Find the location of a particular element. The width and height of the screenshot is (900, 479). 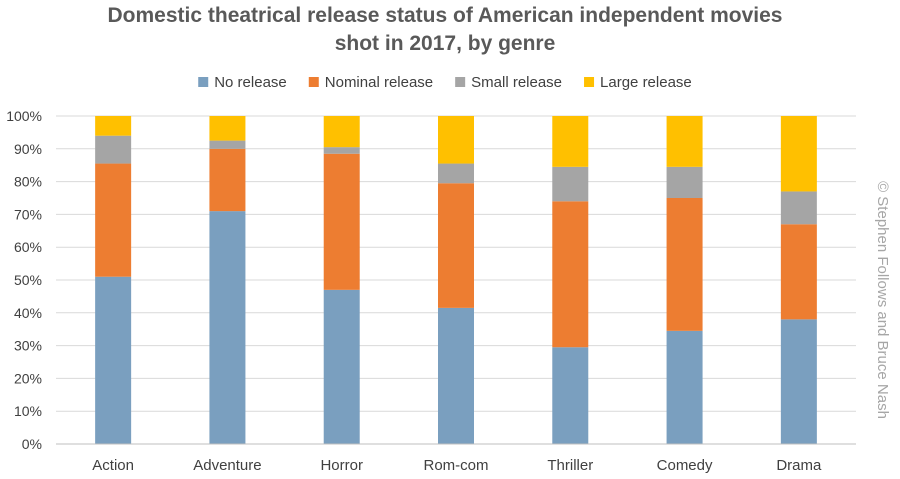

legend-item: Nominal release is located at coordinates (370, 82).